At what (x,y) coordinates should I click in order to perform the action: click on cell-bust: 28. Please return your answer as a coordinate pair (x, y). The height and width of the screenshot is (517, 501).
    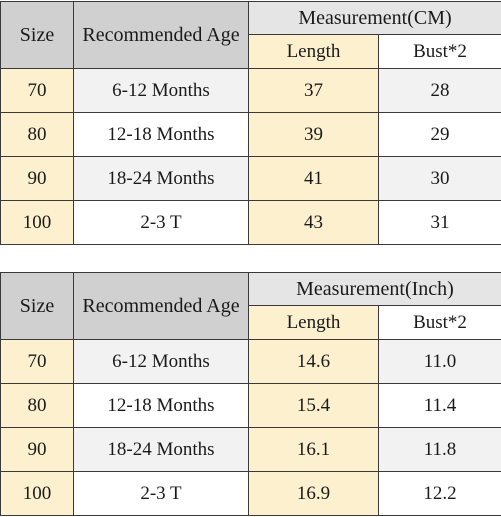
    Looking at the image, I should click on (439, 90).